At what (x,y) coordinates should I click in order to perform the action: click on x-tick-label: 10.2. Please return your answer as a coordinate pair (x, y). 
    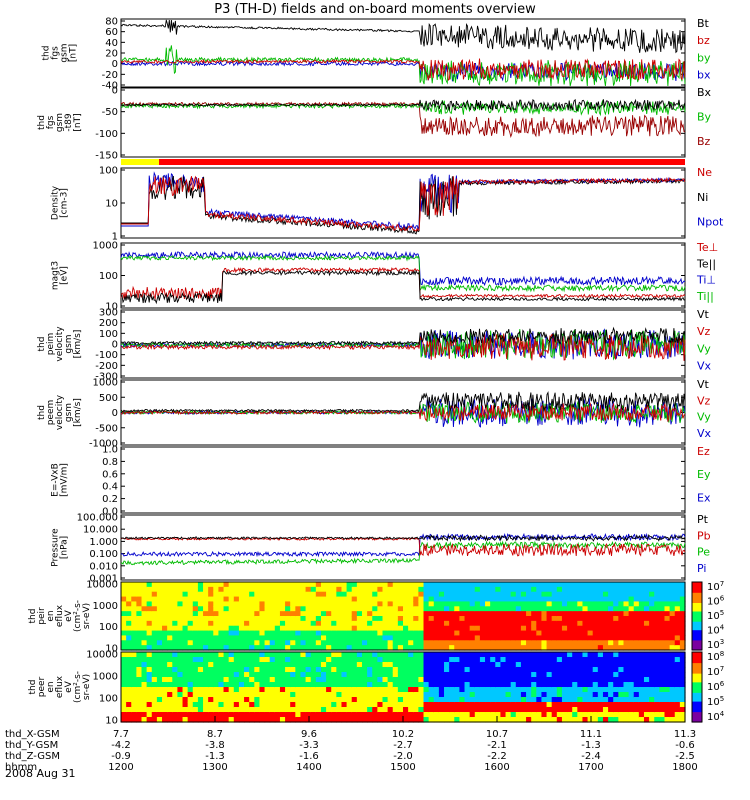
    Looking at the image, I should click on (403, 734).